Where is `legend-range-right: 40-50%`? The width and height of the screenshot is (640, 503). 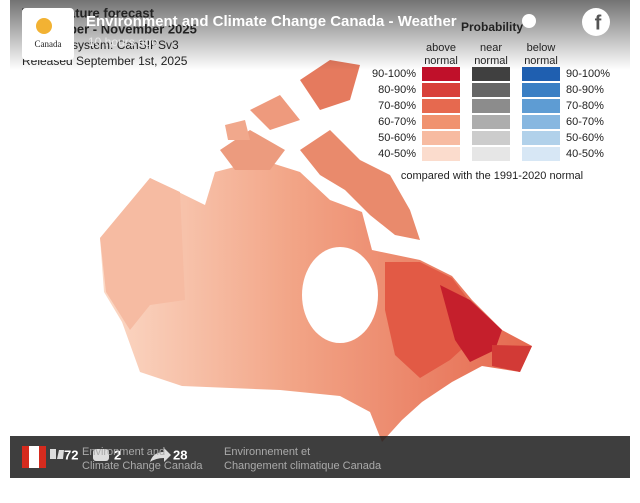
legend-range-right: 40-50% is located at coordinates (585, 154).